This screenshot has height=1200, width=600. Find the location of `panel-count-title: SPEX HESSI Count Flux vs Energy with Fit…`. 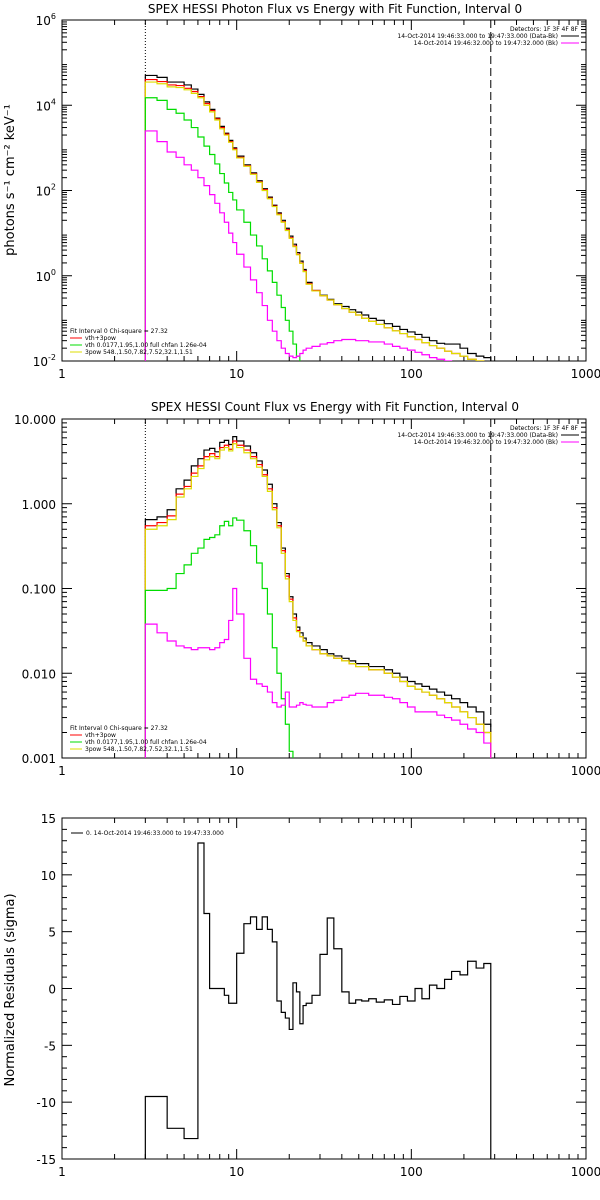

panel-count-title: SPEX HESSI Count Flux vs Energy with Fit… is located at coordinates (335, 407).